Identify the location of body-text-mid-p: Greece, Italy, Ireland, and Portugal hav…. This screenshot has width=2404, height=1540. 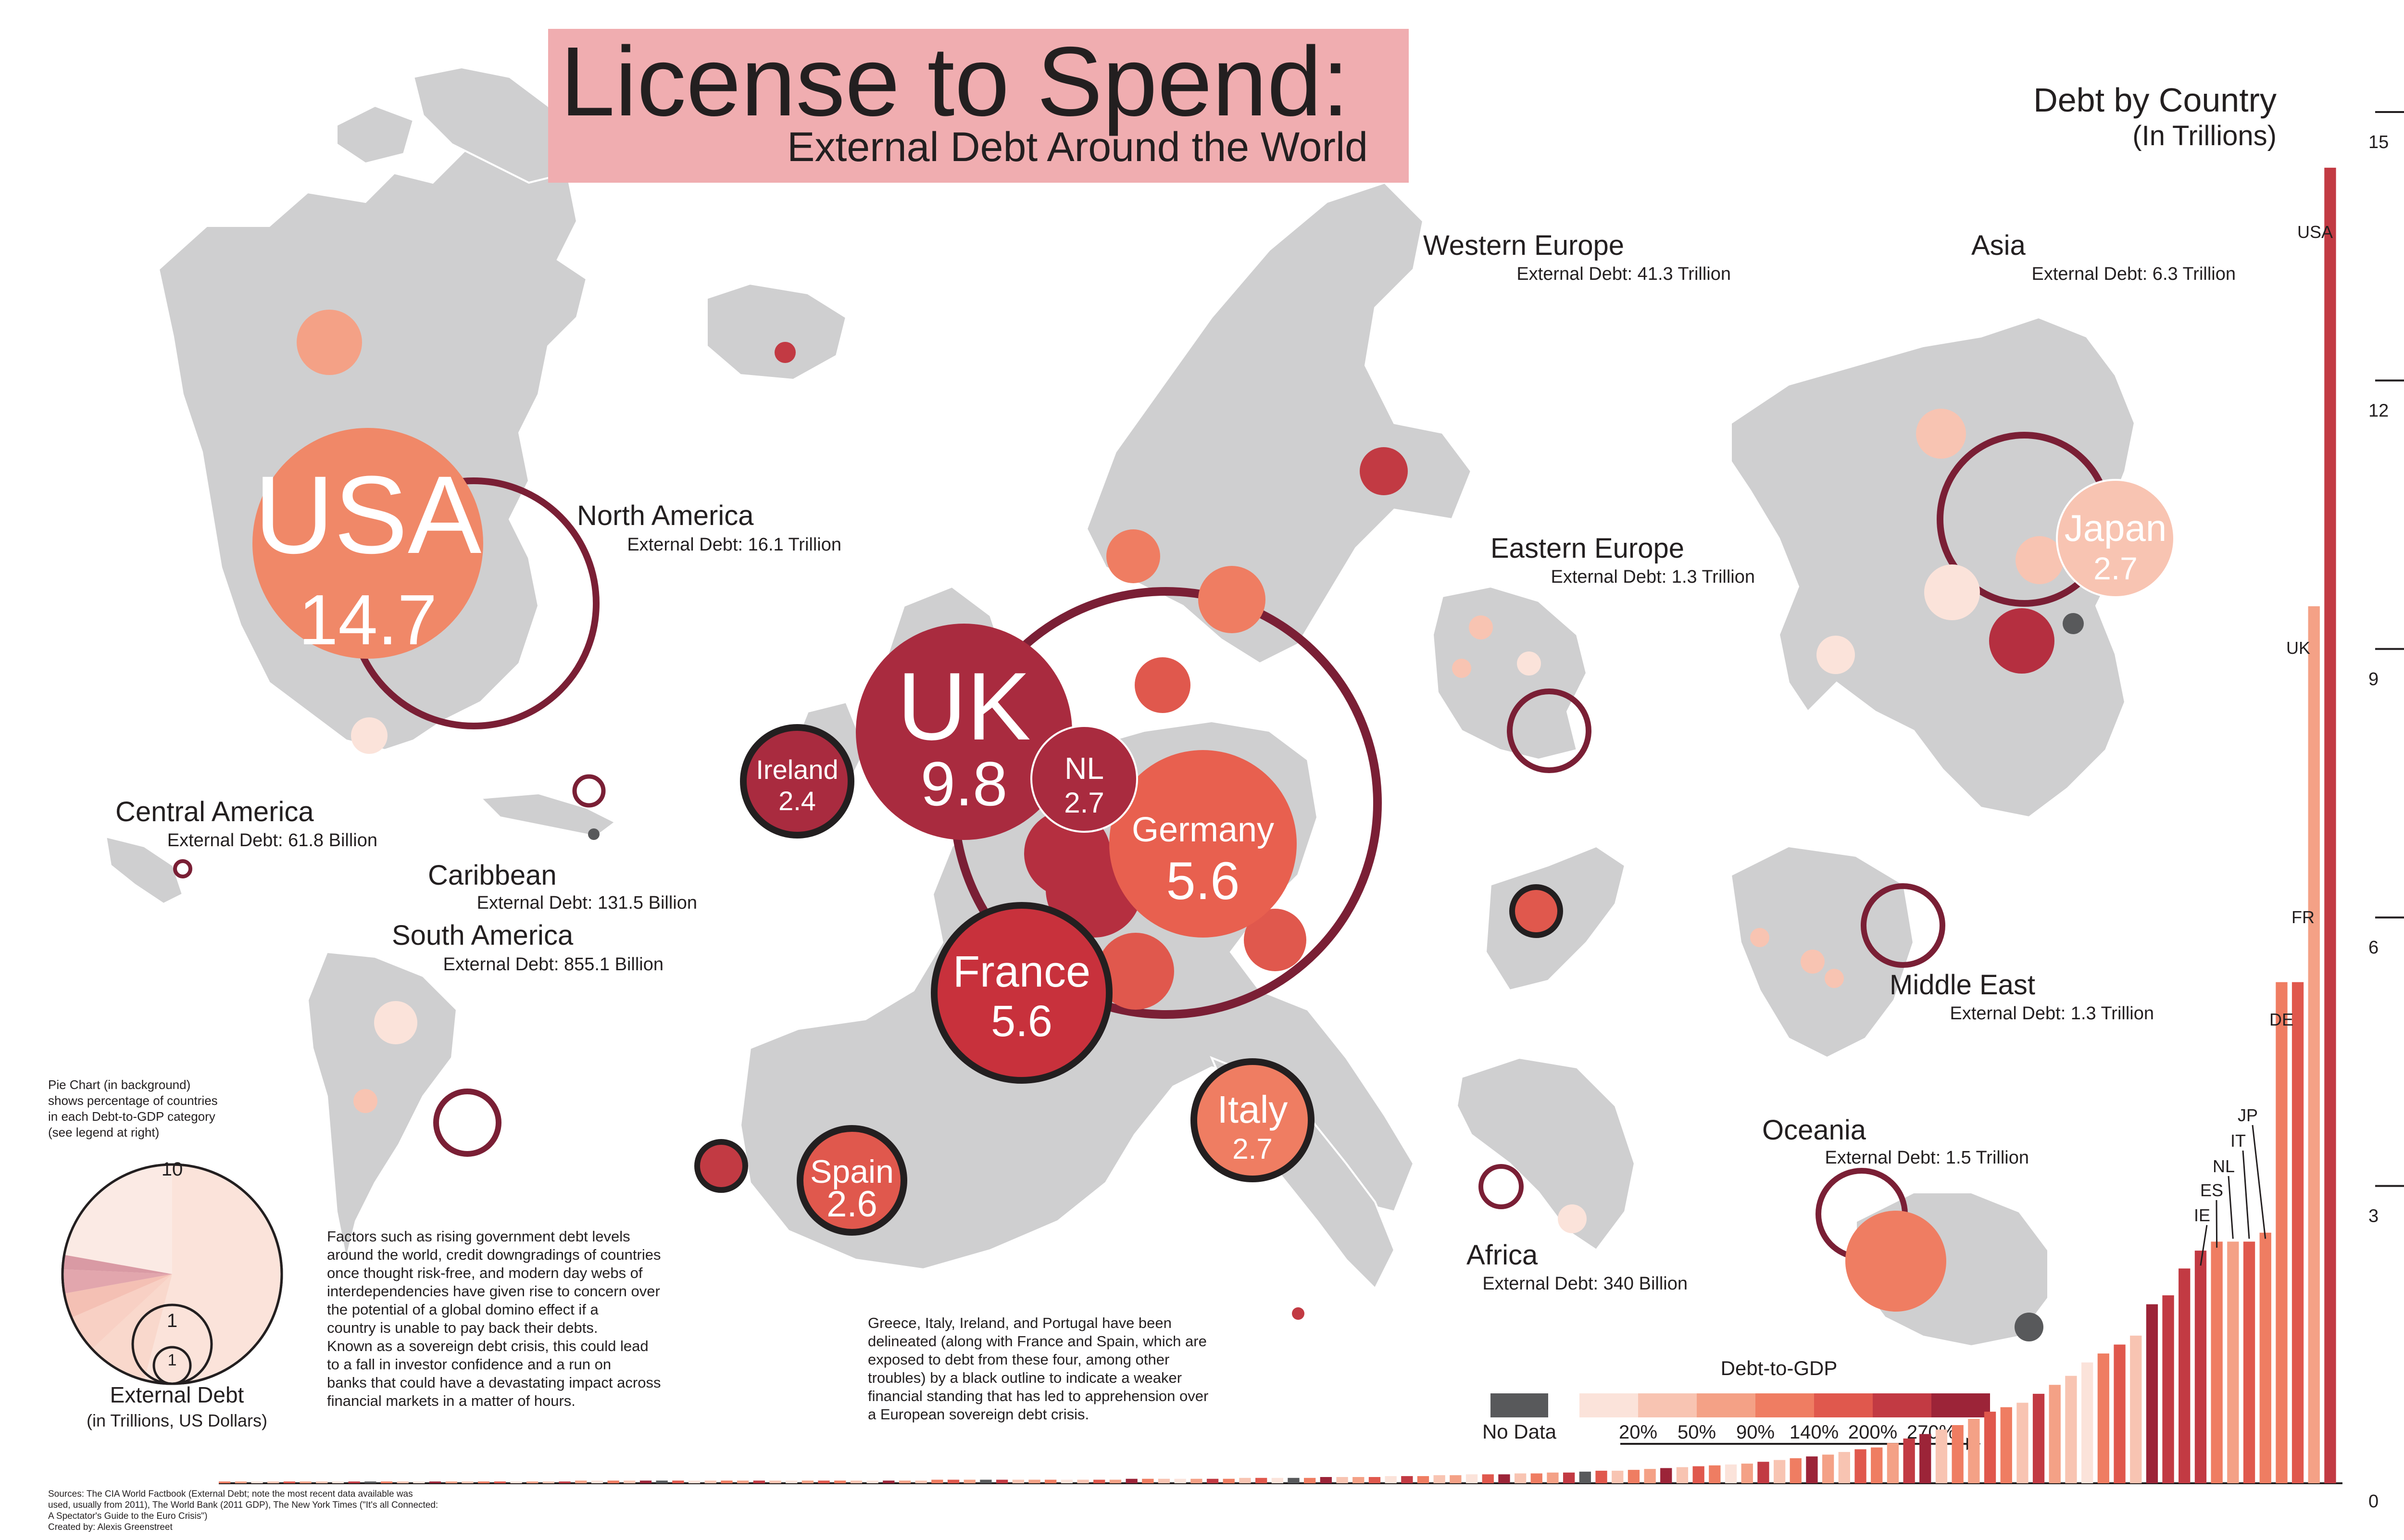
(1038, 1369).